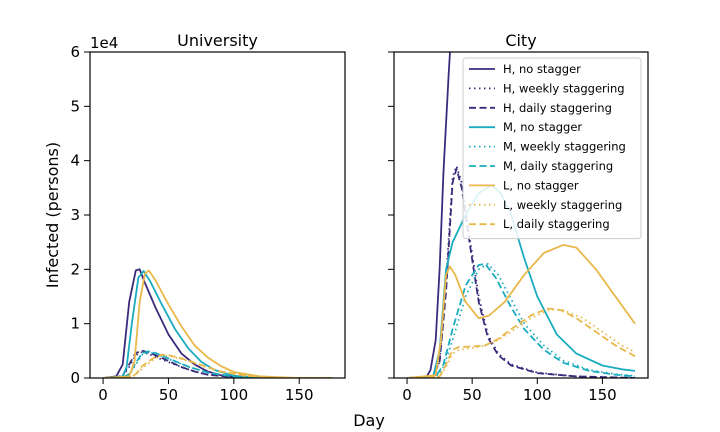 This screenshot has height=432, width=720. Describe the element at coordinates (75, 161) in the screenshot. I see `y-tick-label: 4` at that location.